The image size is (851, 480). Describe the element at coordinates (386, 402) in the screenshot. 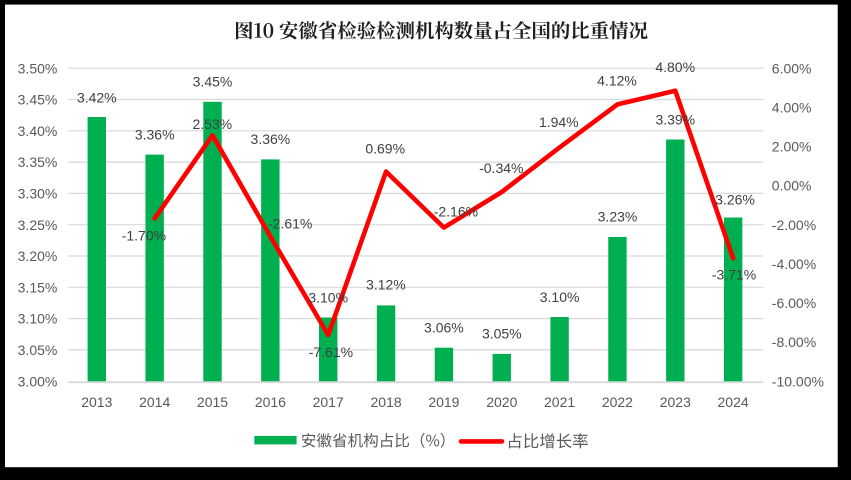

I see `svg-text: 2018` at that location.